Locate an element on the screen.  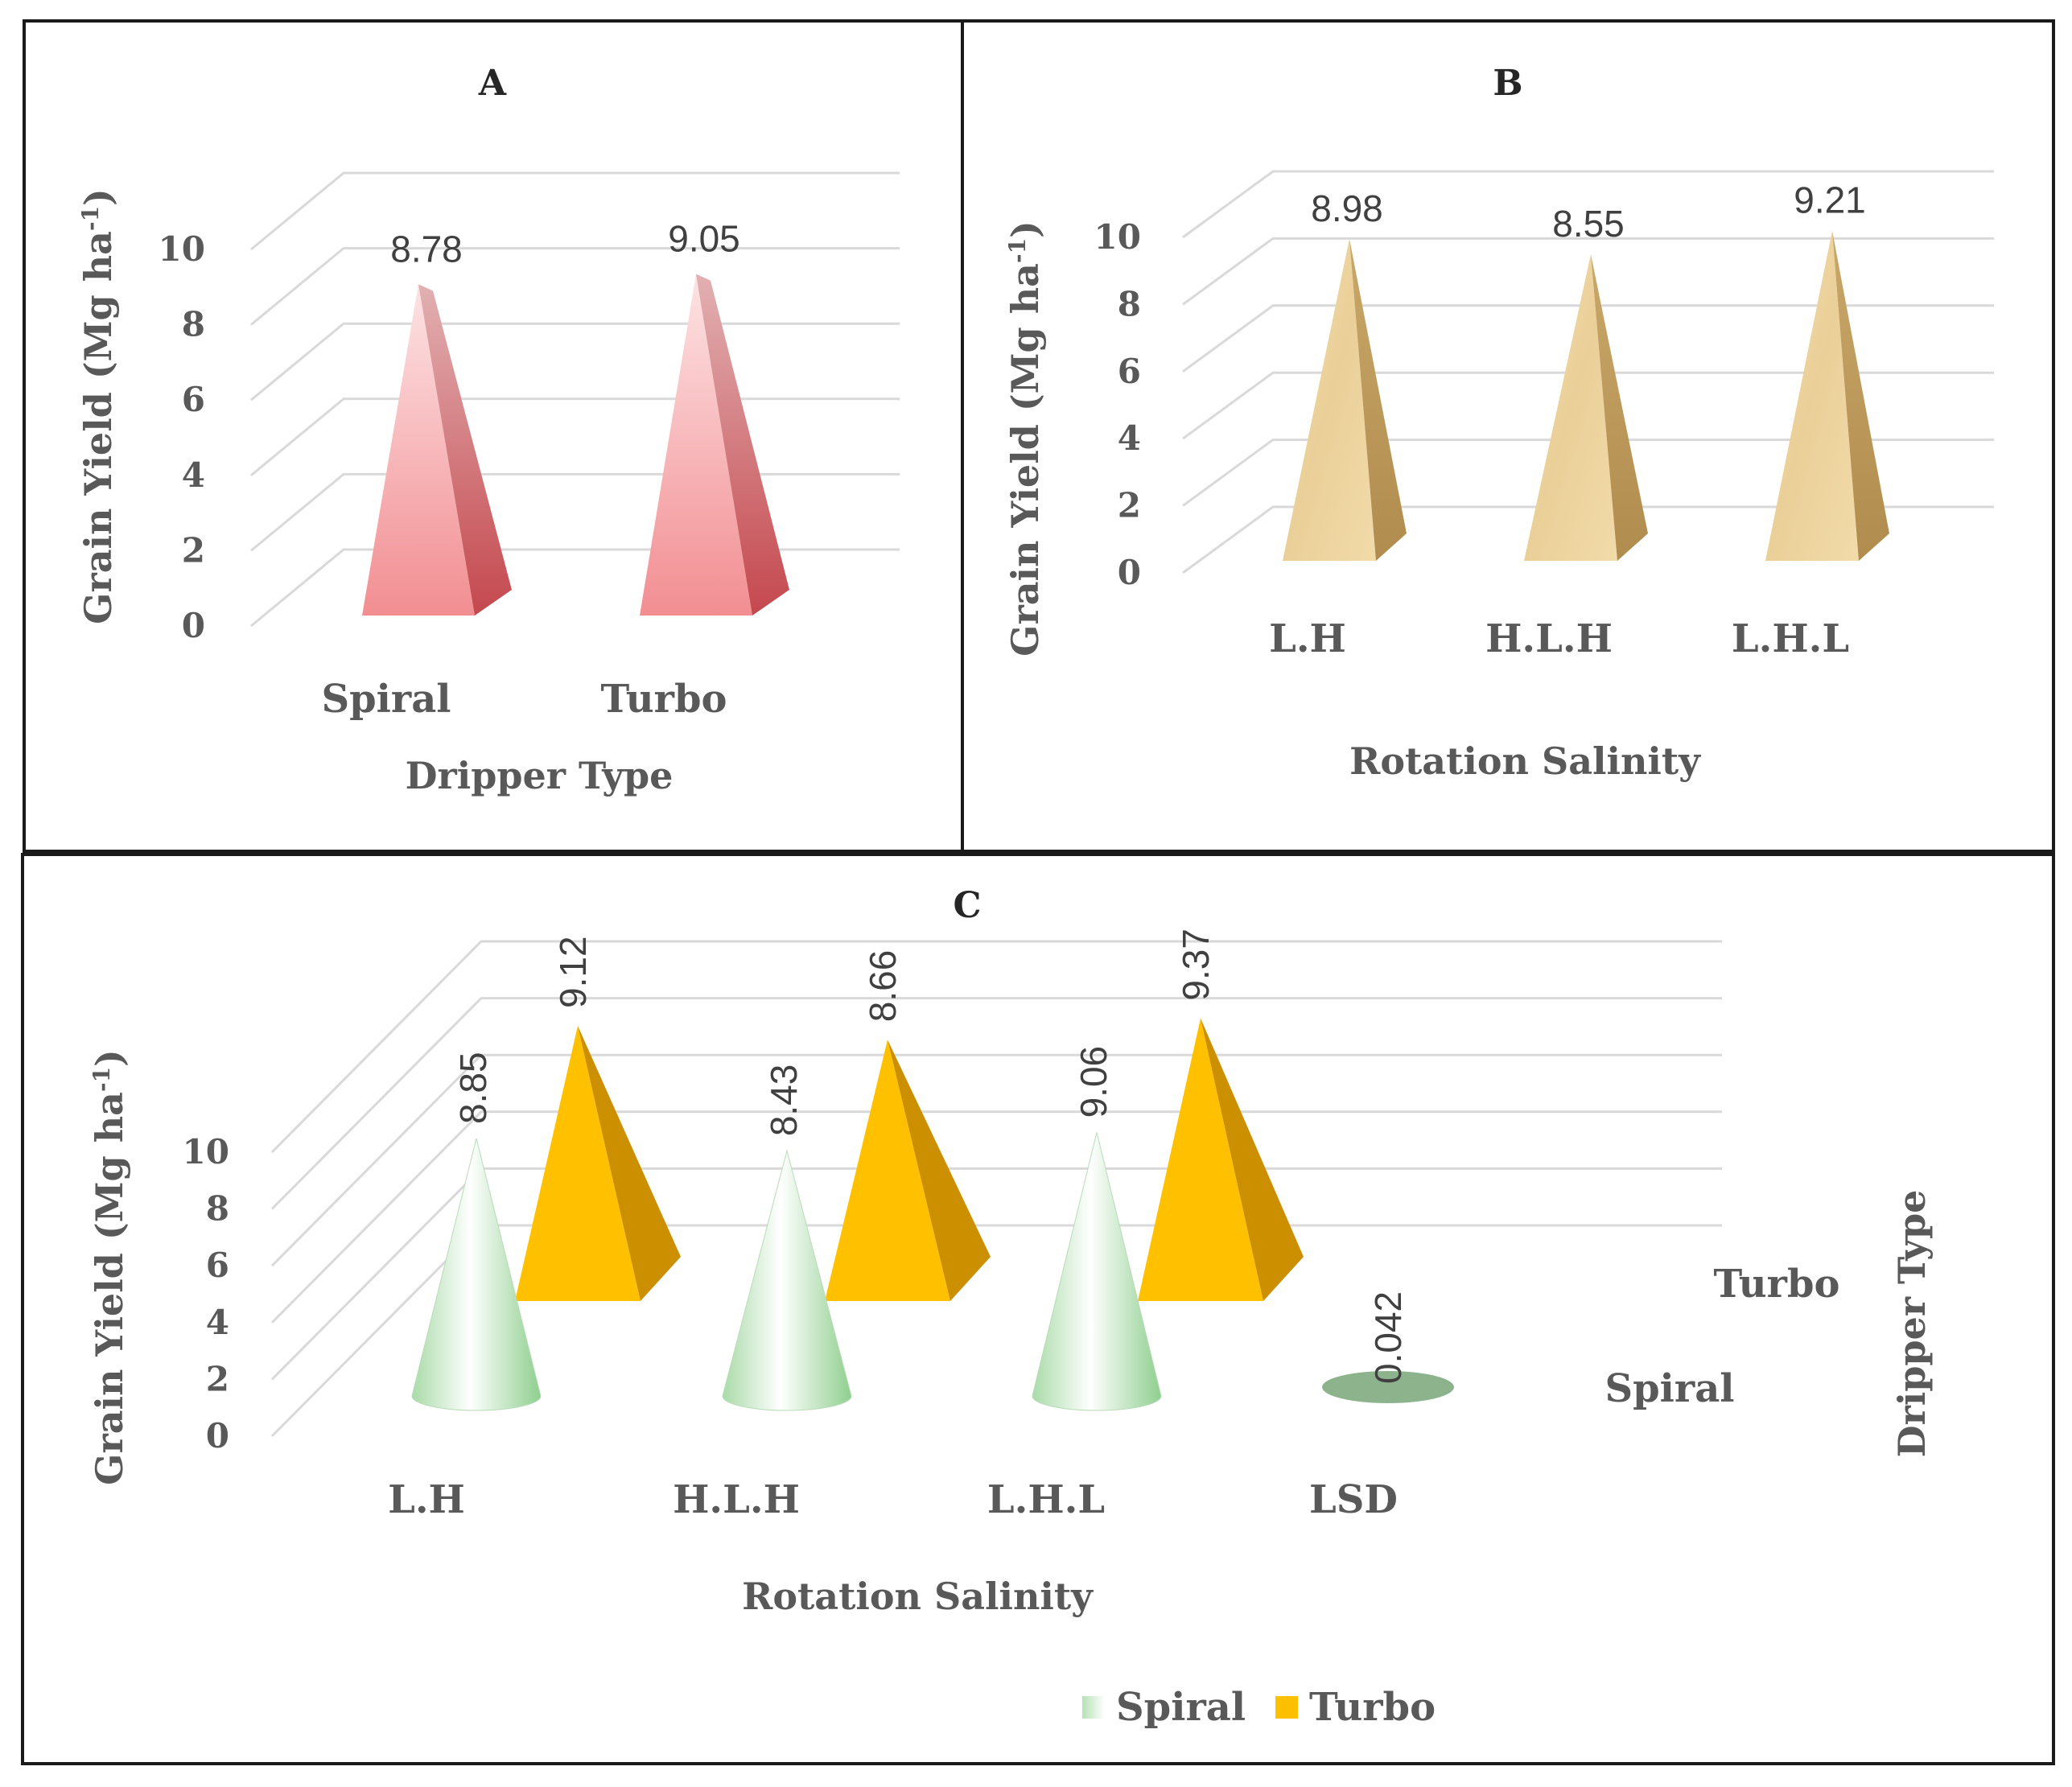
data-label-spiral-h-l-h: 8.43 is located at coordinates (784, 1100).